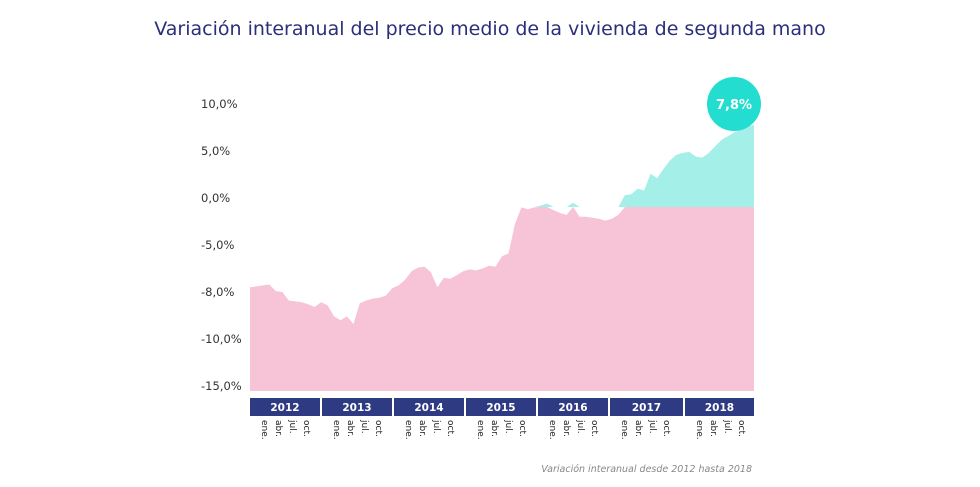 The height and width of the screenshot is (487, 980). I want to click on y-tick-label: 10,0%, so click(219, 104).